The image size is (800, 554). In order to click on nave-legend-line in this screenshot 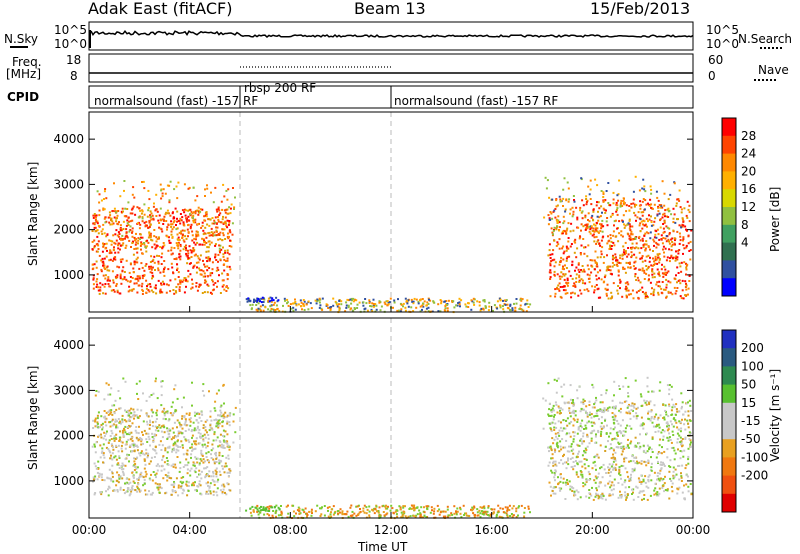, I will do `click(765, 80)`.